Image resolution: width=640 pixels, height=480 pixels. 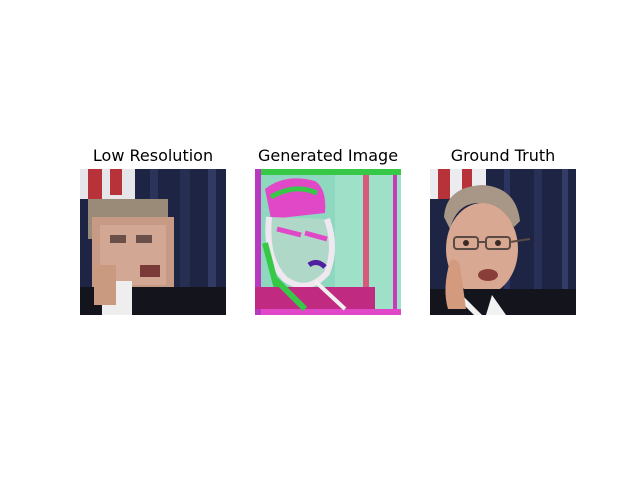 I want to click on panel-ground-truth: Ground Truth, so click(x=503, y=229).